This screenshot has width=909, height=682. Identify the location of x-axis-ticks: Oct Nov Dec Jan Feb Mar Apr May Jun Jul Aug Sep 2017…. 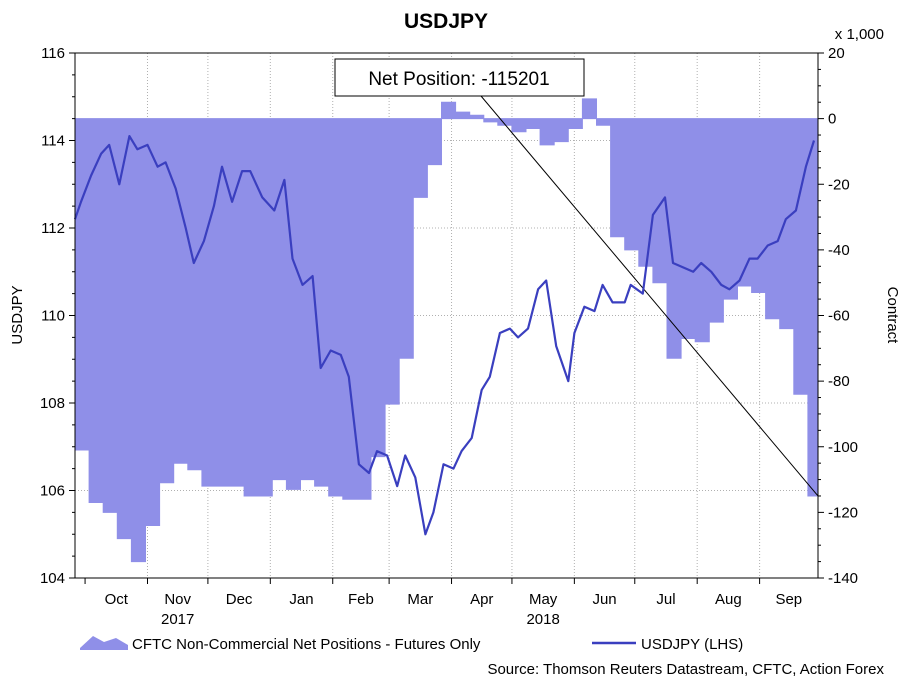
(443, 603).